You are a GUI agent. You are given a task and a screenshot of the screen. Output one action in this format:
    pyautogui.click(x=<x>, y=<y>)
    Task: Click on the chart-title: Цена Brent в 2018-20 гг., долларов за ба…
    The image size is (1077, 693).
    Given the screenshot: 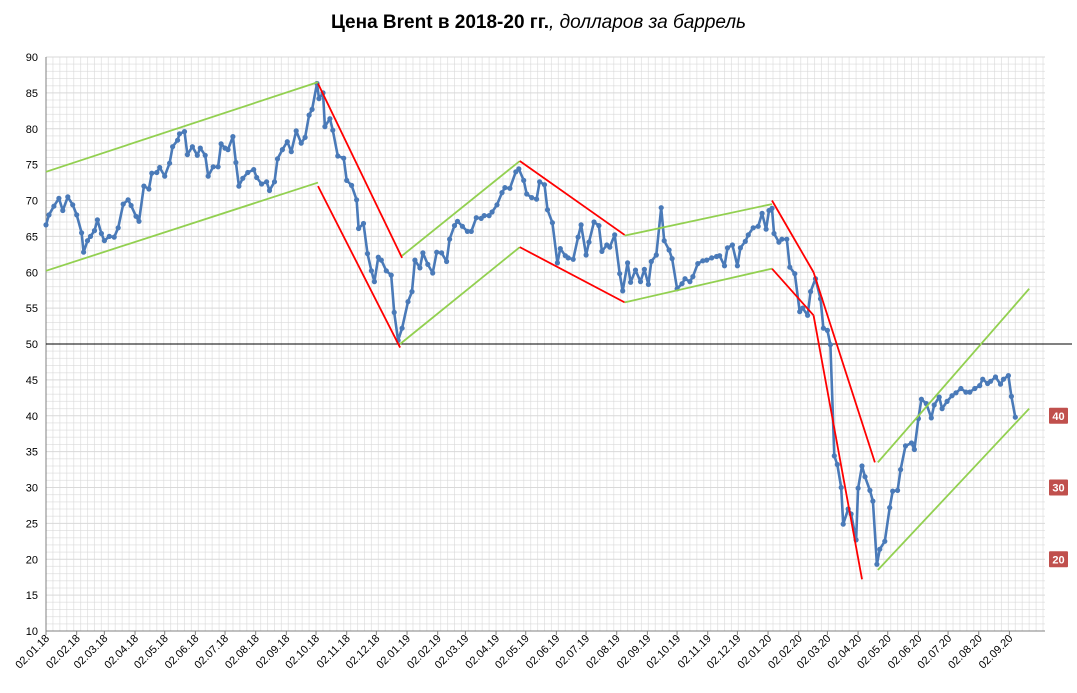 What is the action you would take?
    pyautogui.click(x=538, y=23)
    